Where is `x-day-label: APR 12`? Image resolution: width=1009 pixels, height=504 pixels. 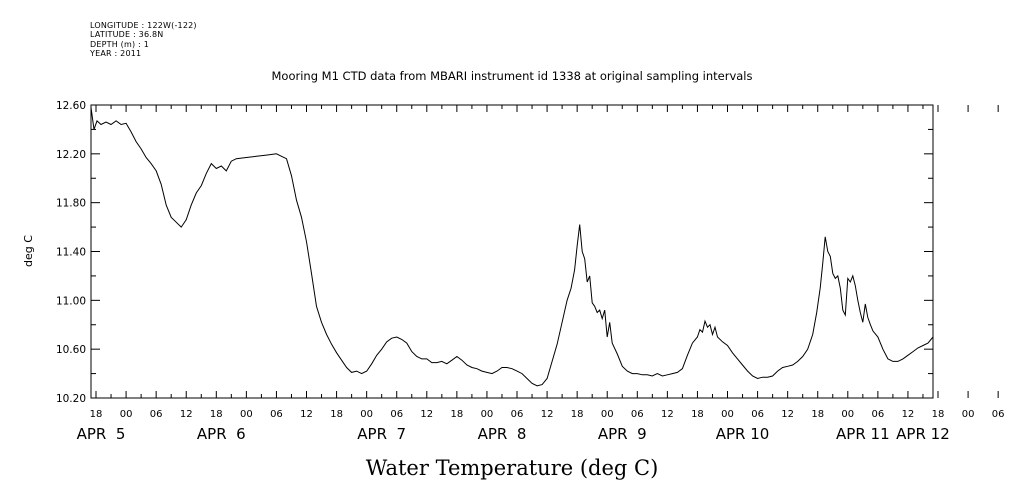
x-day-label: APR 12 is located at coordinates (923, 434).